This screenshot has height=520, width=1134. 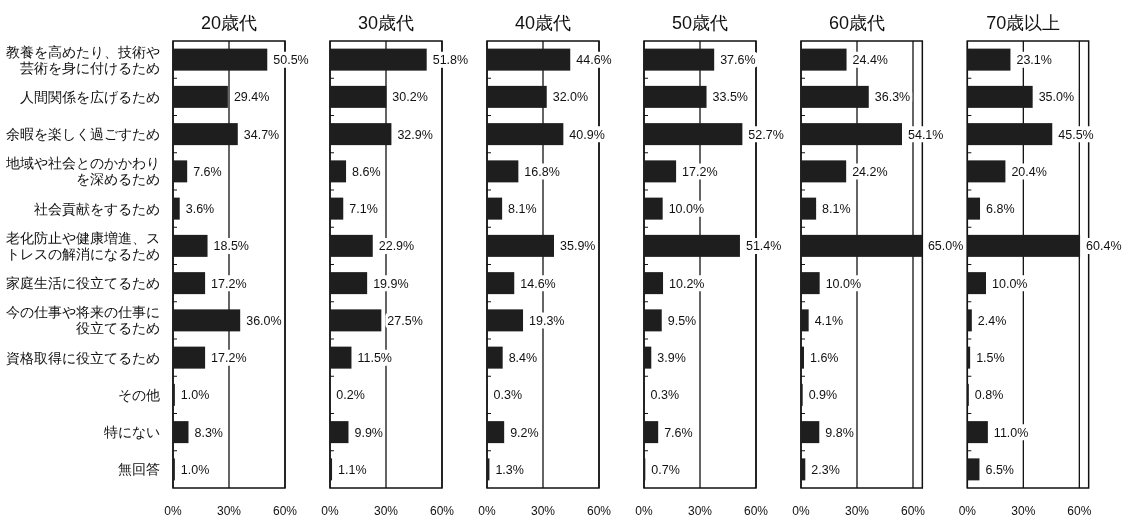 I want to click on data-label: 7.1%, so click(x=363, y=209).